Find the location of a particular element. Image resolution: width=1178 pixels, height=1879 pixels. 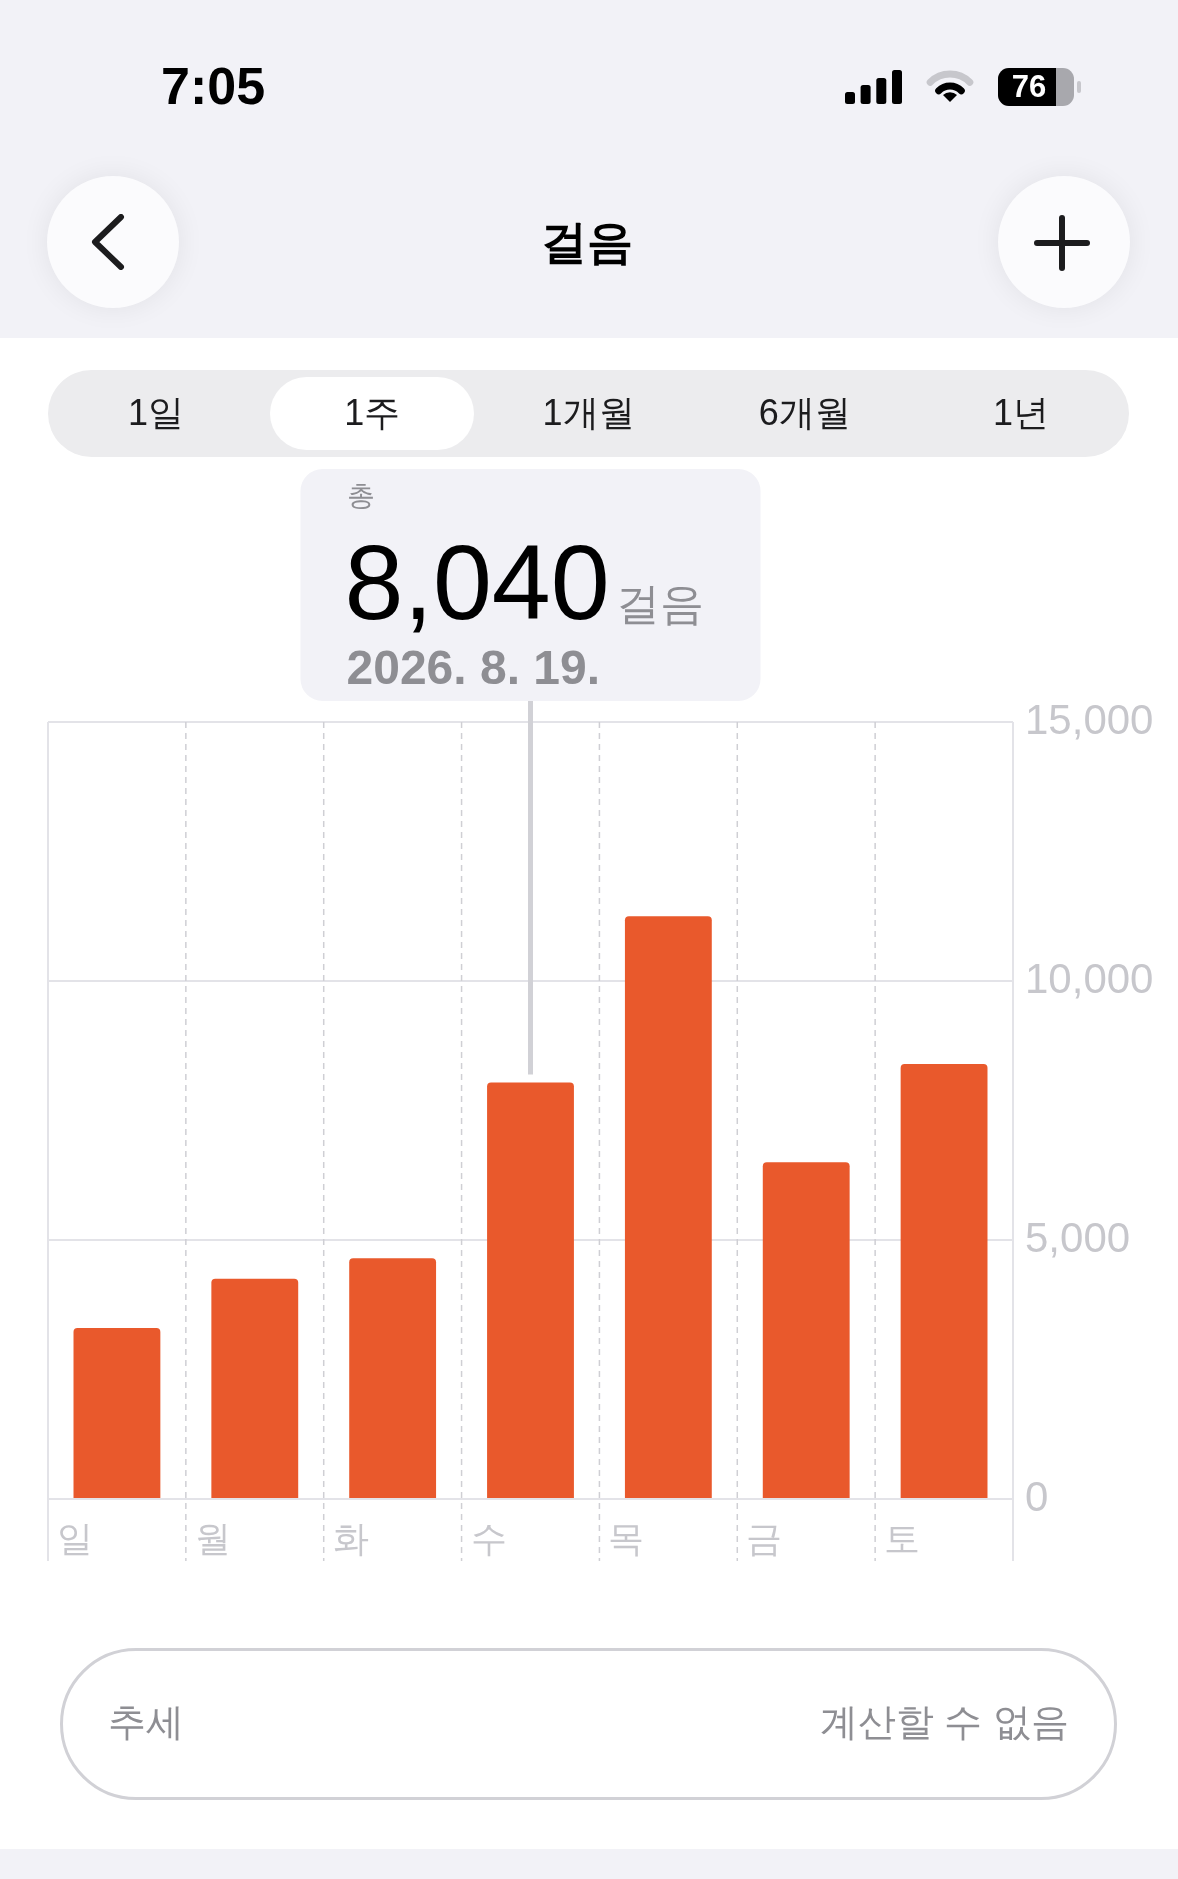

text: 1년 is located at coordinates (1020, 413).